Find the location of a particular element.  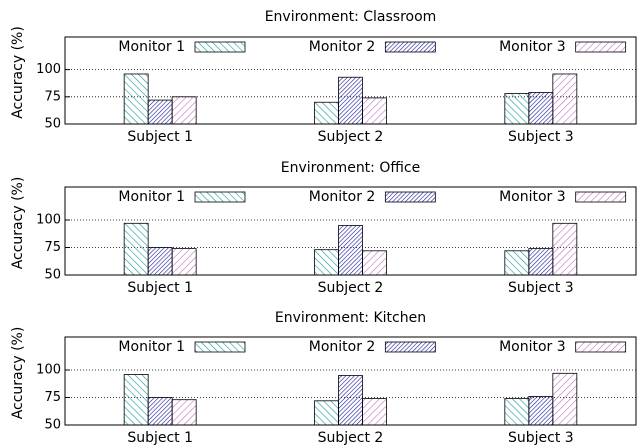

panel-title: Environment: Classroom is located at coordinates (351, 17).